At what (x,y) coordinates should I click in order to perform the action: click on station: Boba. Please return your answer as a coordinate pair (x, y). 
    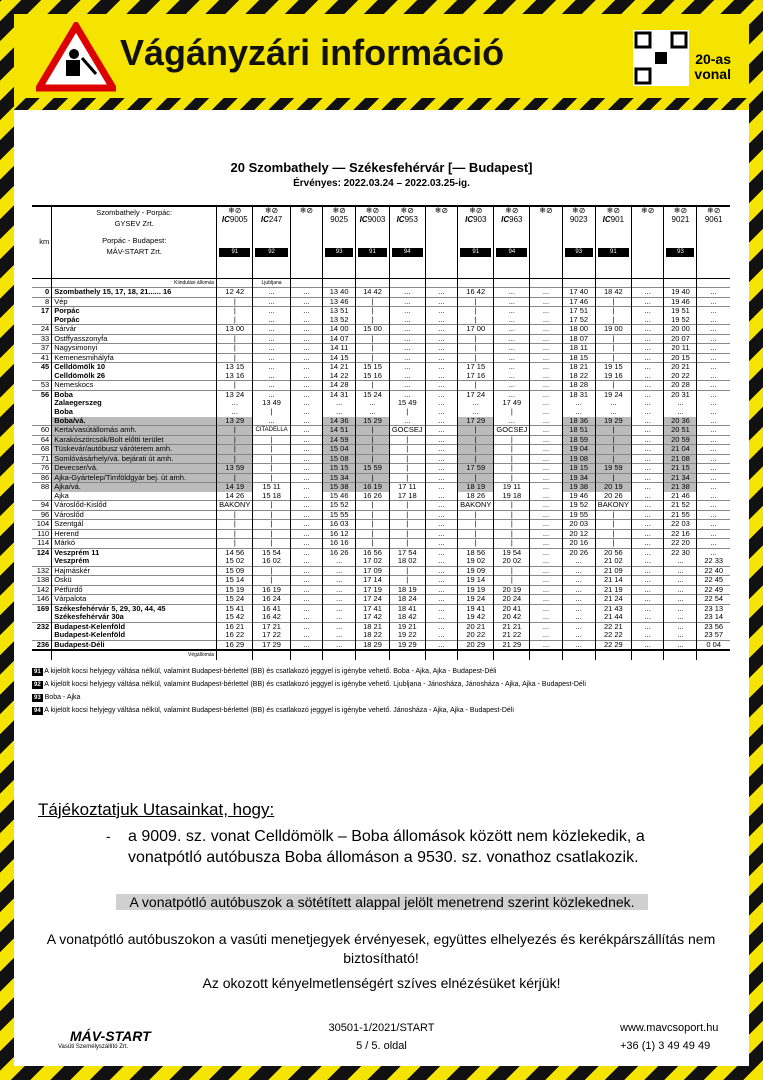
    Looking at the image, I should click on (134, 412).